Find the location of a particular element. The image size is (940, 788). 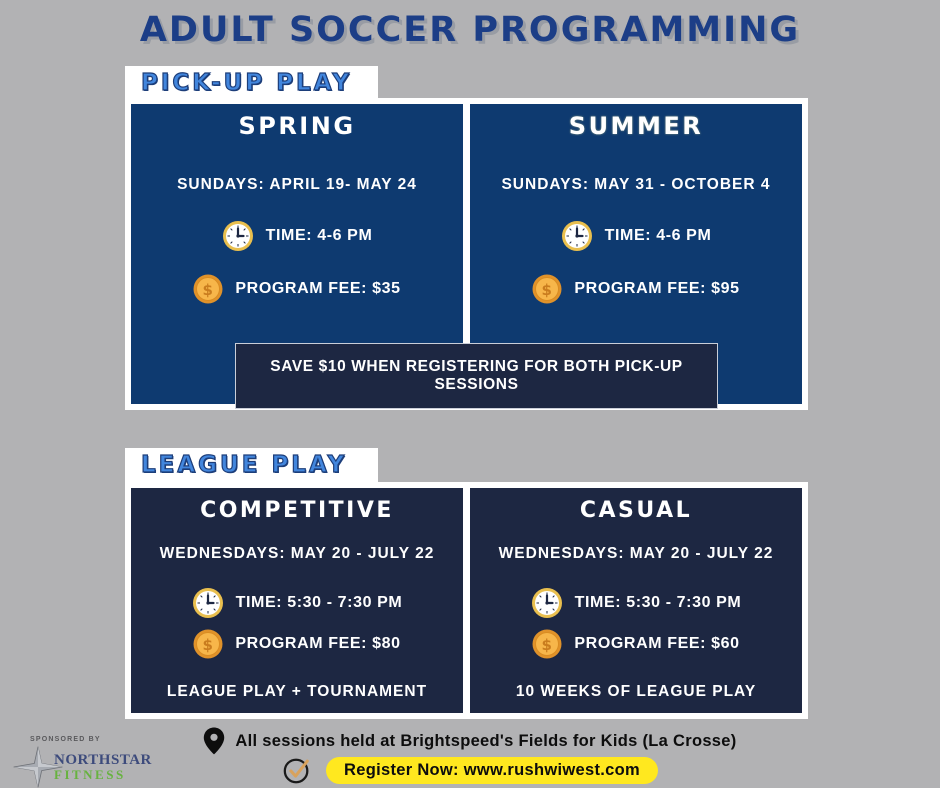

panel-summer-fee: PROGRAM FEE: $95 is located at coordinates (657, 288).